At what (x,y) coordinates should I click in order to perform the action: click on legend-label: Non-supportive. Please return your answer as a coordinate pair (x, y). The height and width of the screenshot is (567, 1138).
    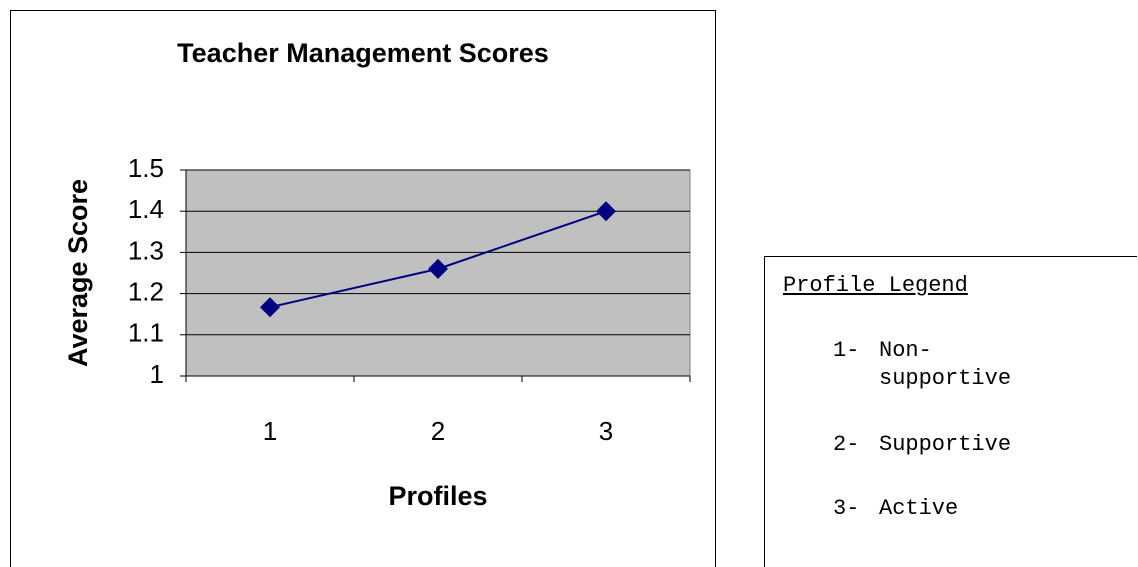
    Looking at the image, I should click on (945, 364).